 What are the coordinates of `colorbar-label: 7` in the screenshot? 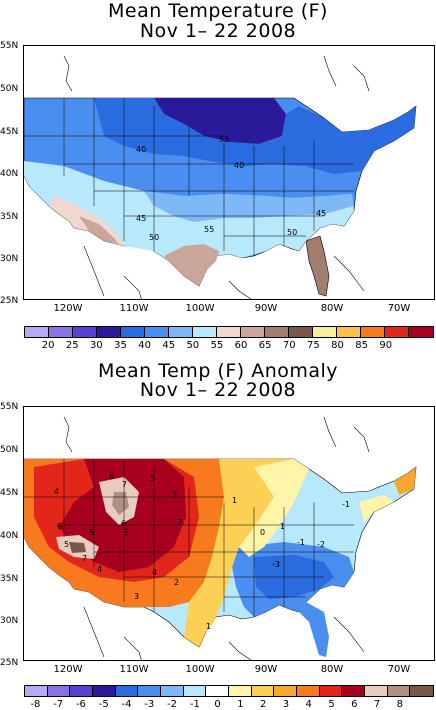 It's located at (377, 704).